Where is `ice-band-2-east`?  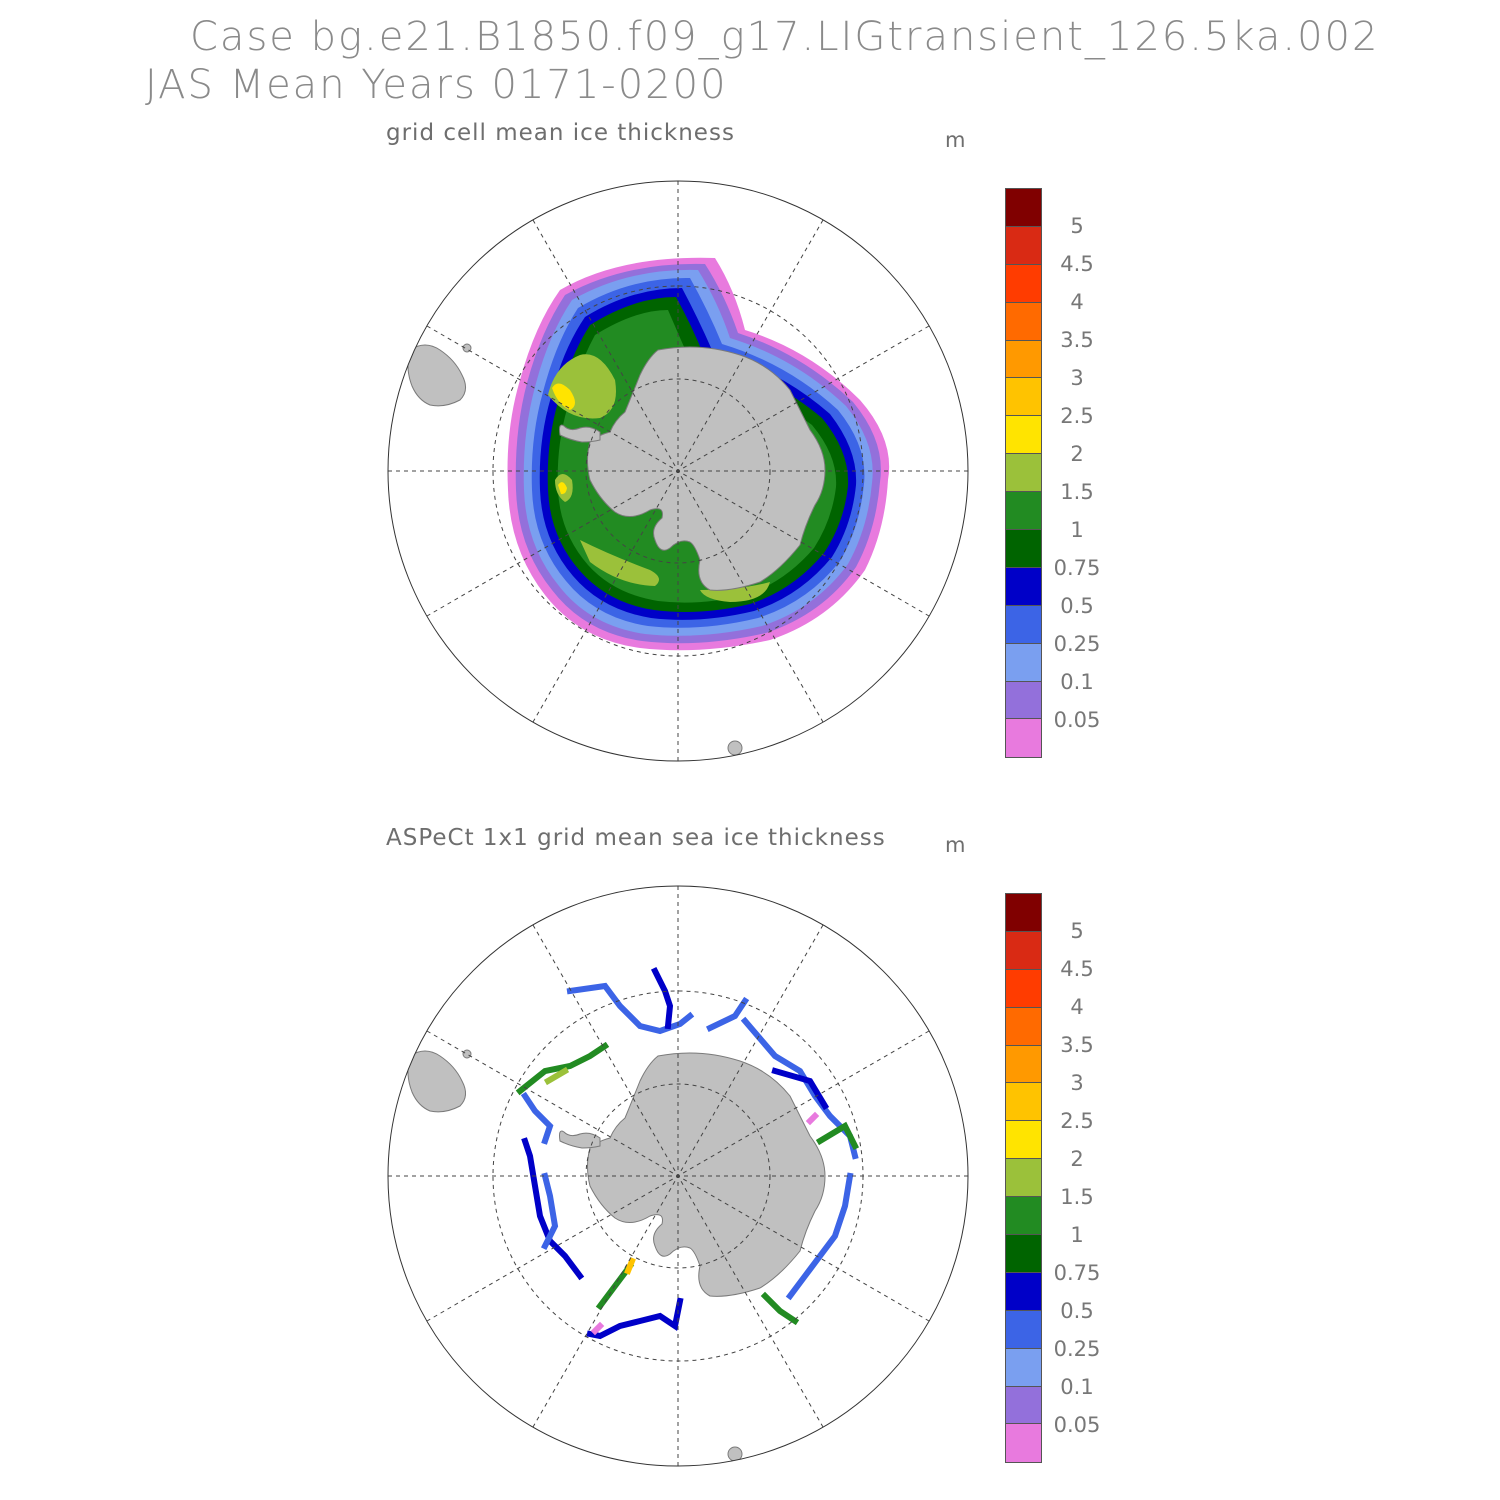
ice-band-2-east is located at coordinates (735, 592).